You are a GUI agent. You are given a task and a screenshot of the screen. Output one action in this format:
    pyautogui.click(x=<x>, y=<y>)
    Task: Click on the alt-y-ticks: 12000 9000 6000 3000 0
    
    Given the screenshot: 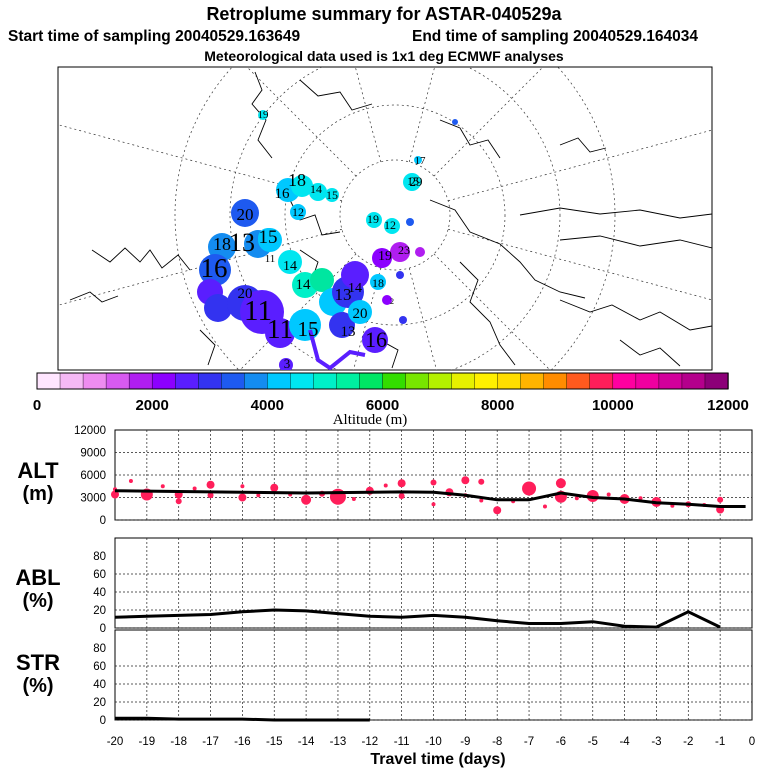 What is the action you would take?
    pyautogui.click(x=90, y=476)
    